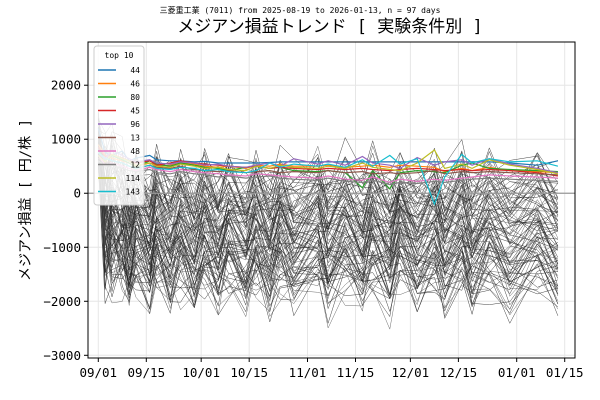  Describe the element at coordinates (98, 372) in the screenshot. I see `x-tick-label: 09/01` at that location.